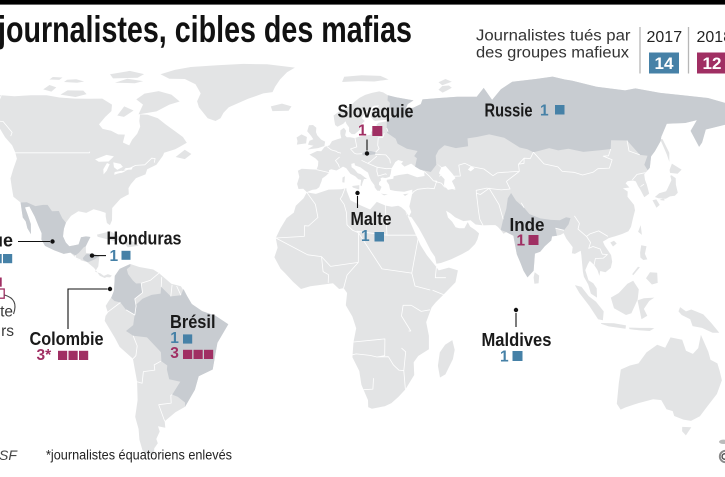  What do you see at coordinates (376, 112) in the screenshot?
I see `svg-text: Slovaquie` at bounding box center [376, 112].